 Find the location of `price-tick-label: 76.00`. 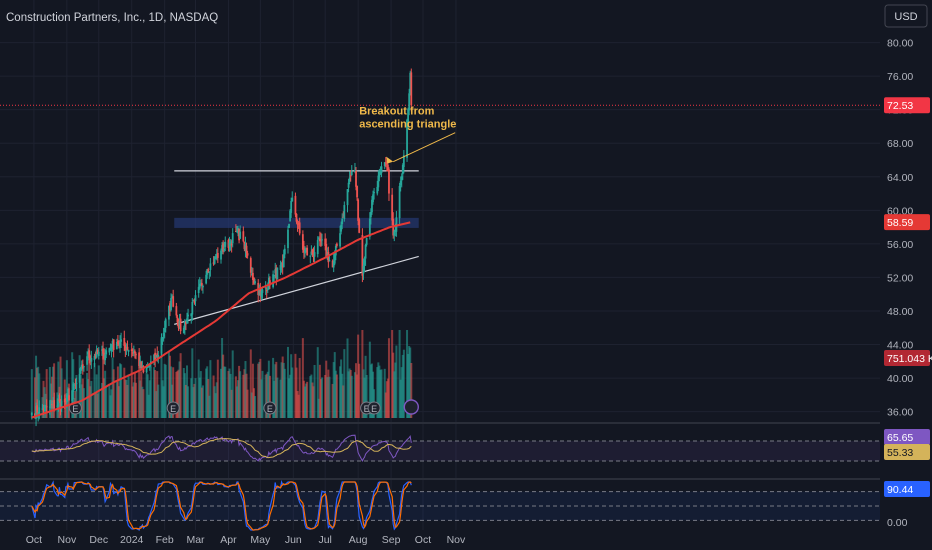

price-tick-label: 76.00 is located at coordinates (900, 77).